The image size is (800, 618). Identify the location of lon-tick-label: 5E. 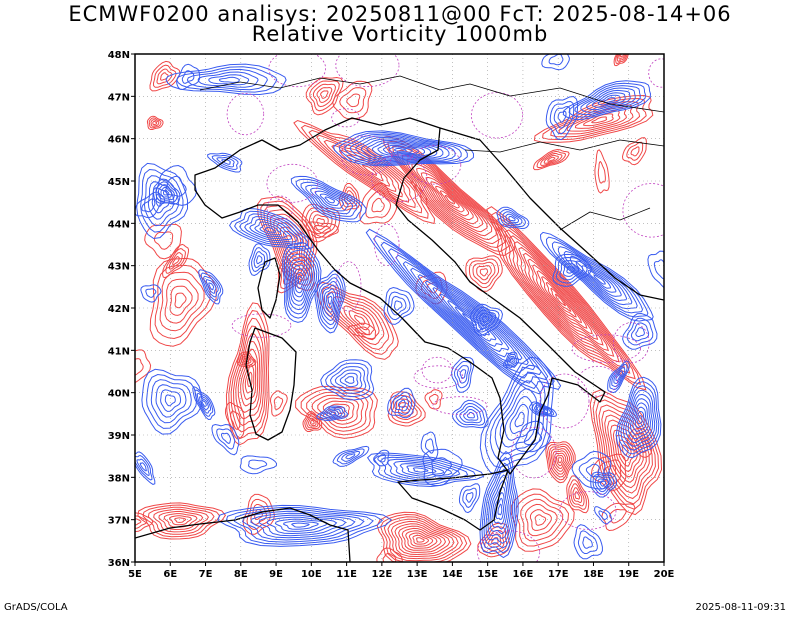
(135, 574).